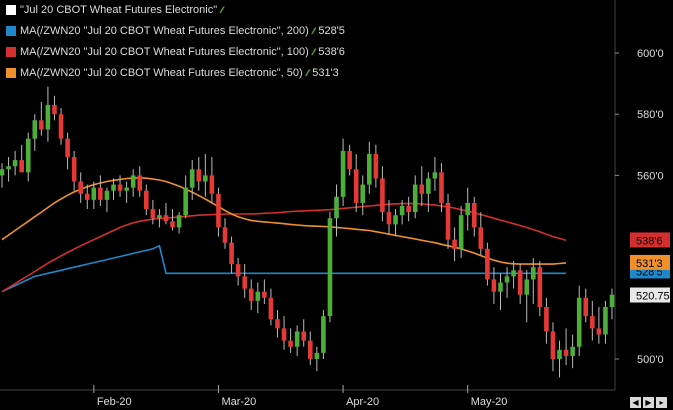  What do you see at coordinates (238, 402) in the screenshot?
I see `x-tick-label: Mar-20` at bounding box center [238, 402].